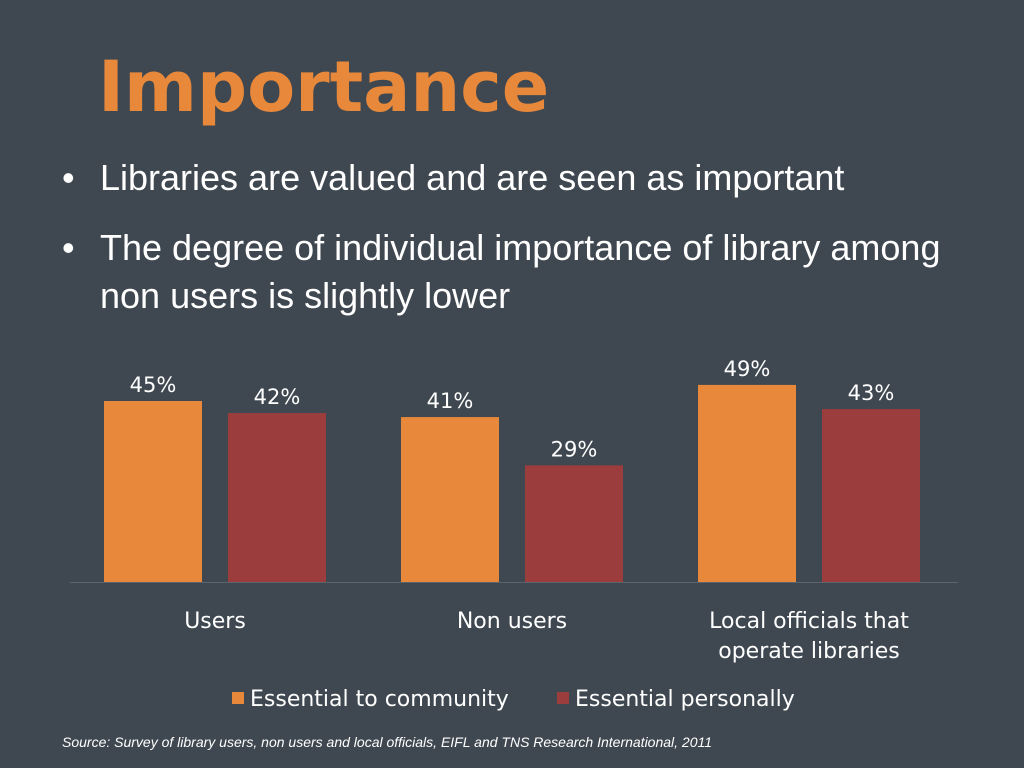 The height and width of the screenshot is (768, 1024). What do you see at coordinates (277, 397) in the screenshot?
I see `data-label: 42%` at bounding box center [277, 397].